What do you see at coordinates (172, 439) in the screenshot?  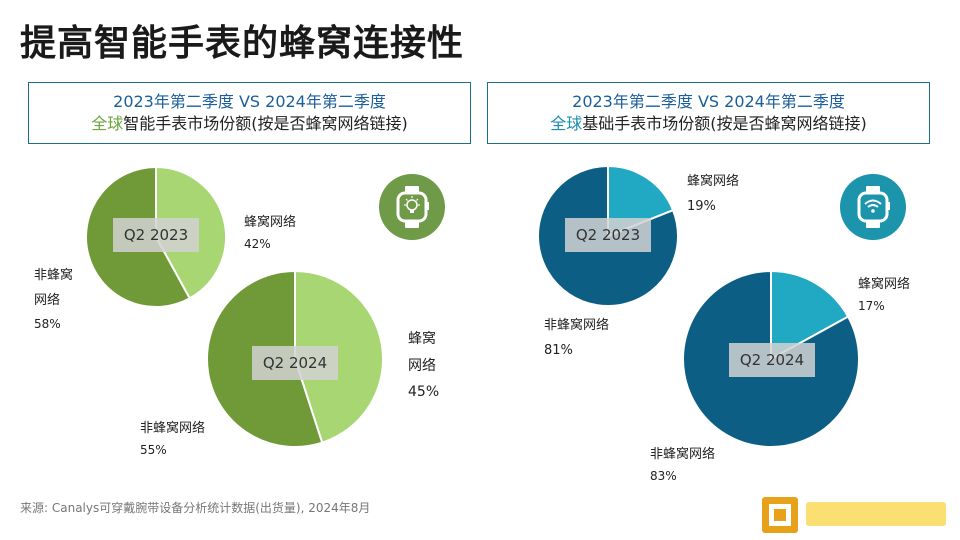 I see `sw24-noncellular-label: 非蜂窝网络 55%` at bounding box center [172, 439].